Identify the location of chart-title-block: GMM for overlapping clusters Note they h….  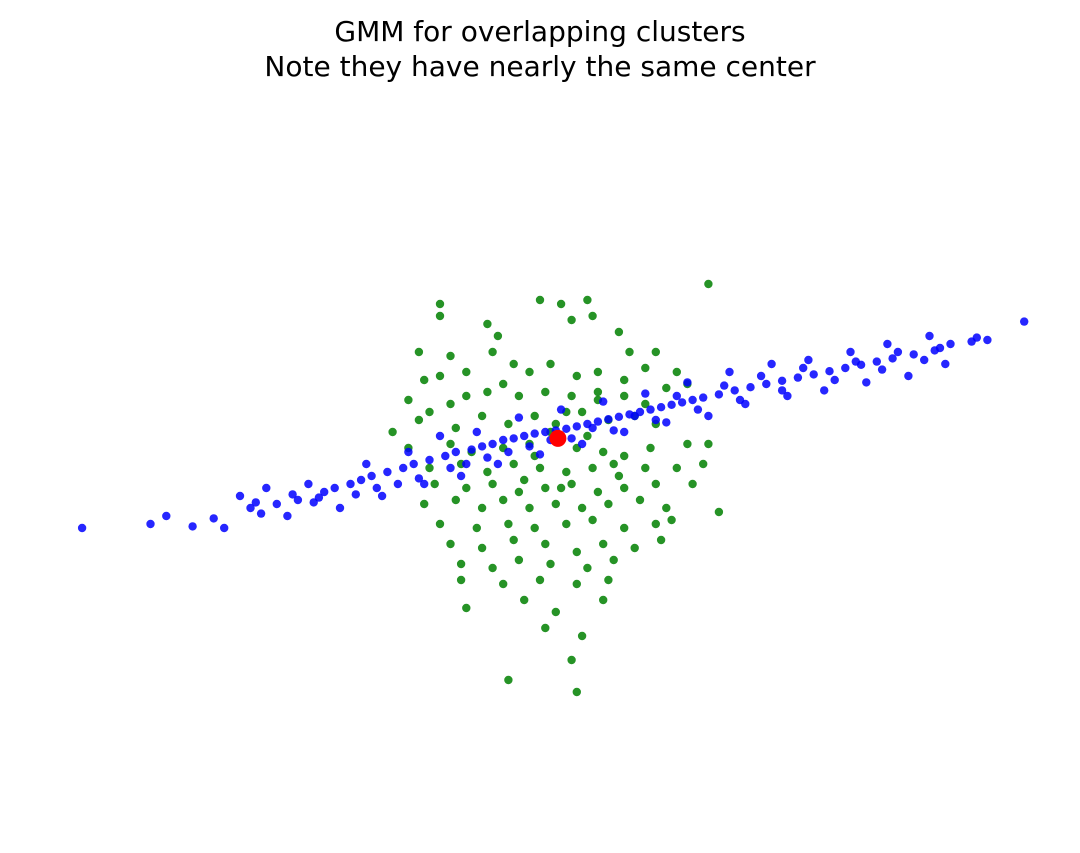
(540, 49).